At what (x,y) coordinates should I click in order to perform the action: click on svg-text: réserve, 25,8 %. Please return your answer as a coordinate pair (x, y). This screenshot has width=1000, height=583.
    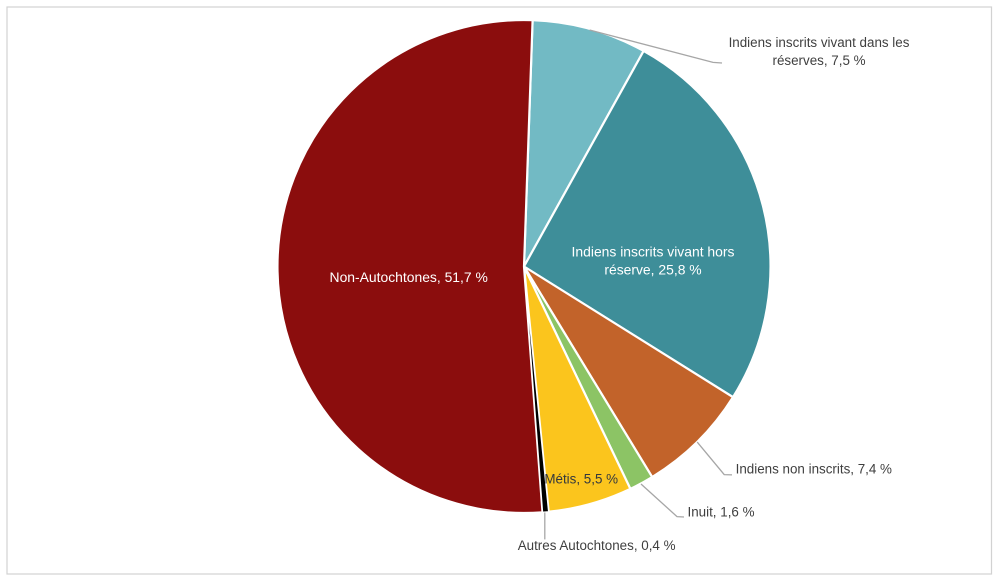
    Looking at the image, I should click on (652, 269).